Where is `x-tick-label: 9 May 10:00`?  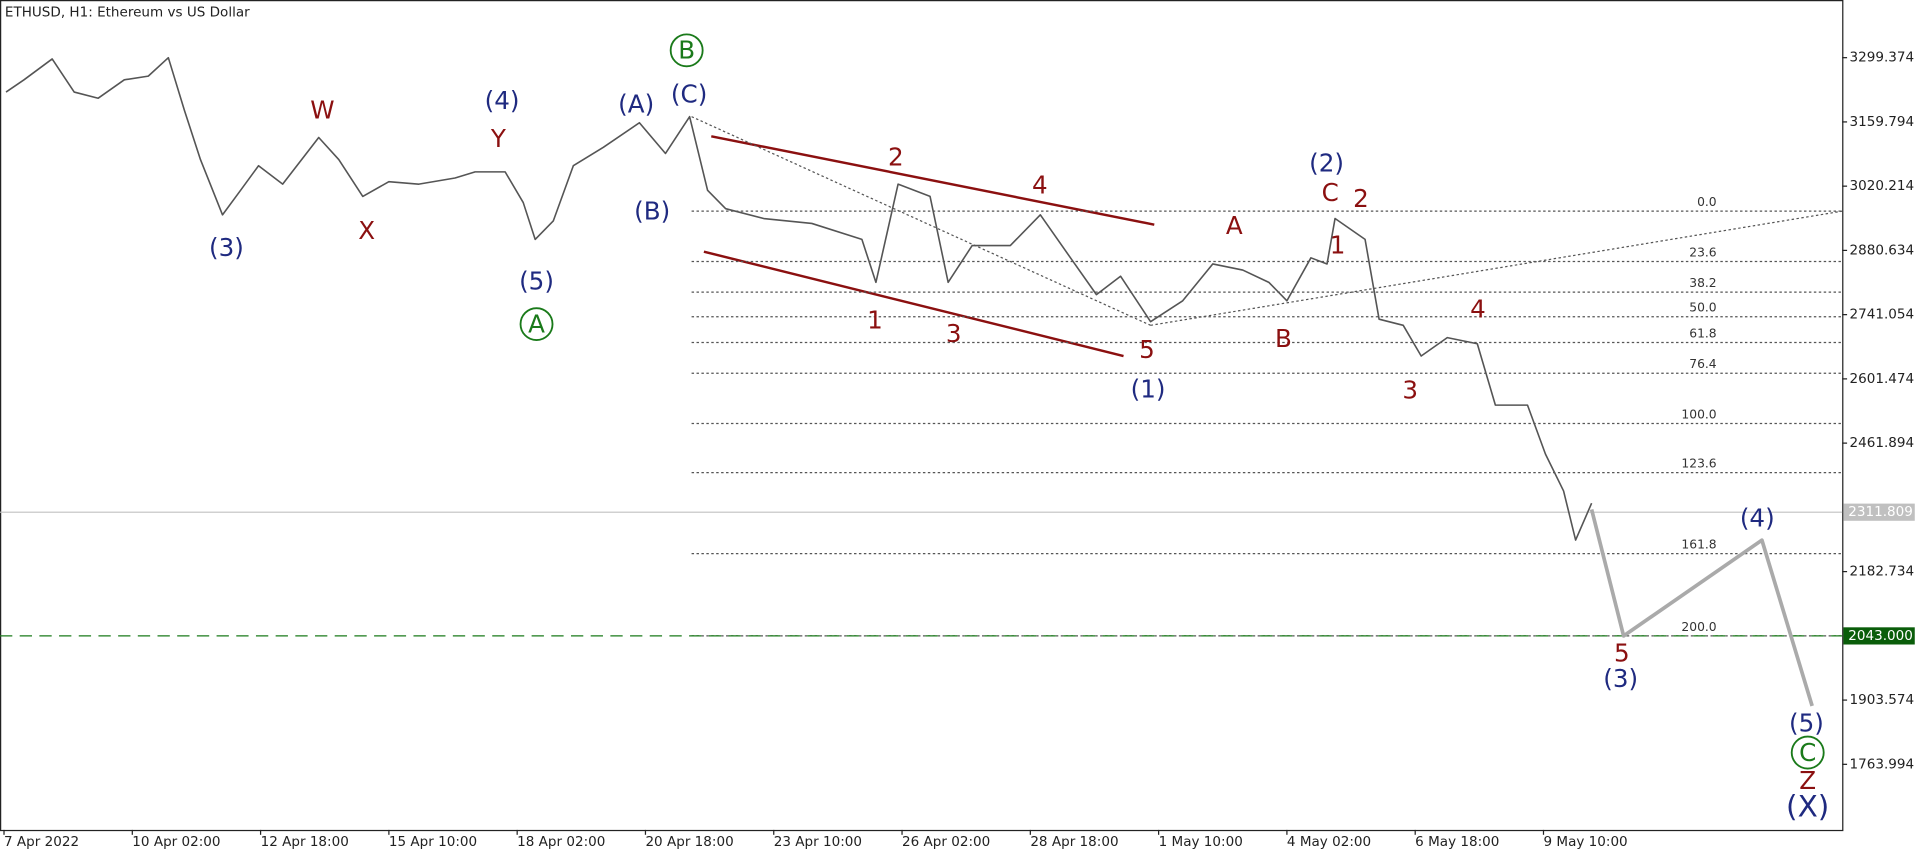
x-tick-label: 9 May 10:00 is located at coordinates (1585, 842).